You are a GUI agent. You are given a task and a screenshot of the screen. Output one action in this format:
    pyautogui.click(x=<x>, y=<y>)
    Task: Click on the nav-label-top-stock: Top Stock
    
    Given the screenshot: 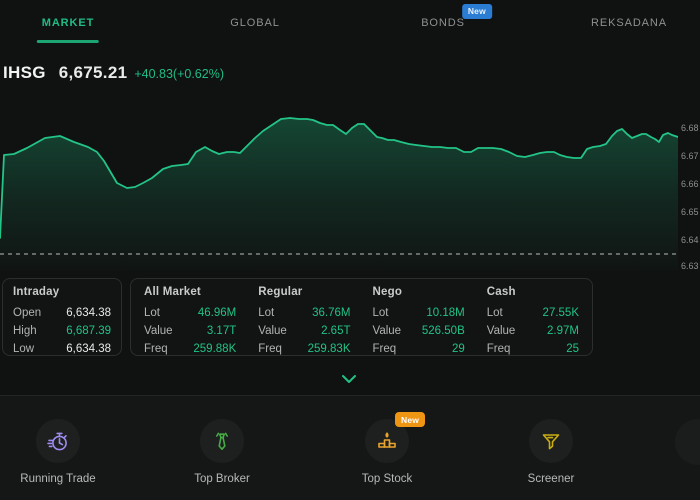 What is the action you would take?
    pyautogui.click(x=387, y=479)
    